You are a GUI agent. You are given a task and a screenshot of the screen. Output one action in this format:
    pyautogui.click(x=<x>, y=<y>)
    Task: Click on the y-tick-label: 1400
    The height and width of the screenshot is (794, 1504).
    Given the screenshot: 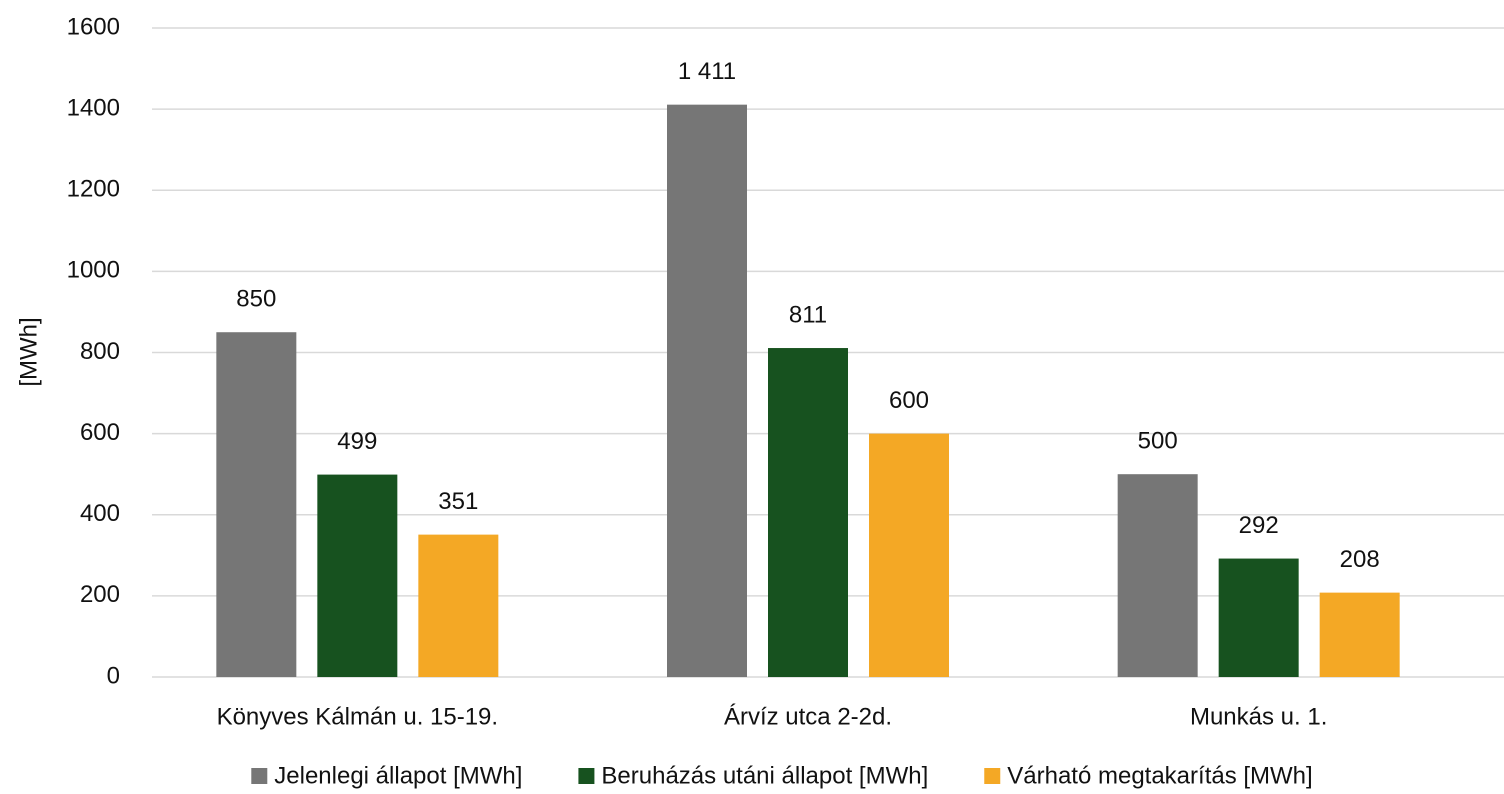 What is the action you would take?
    pyautogui.click(x=93, y=107)
    